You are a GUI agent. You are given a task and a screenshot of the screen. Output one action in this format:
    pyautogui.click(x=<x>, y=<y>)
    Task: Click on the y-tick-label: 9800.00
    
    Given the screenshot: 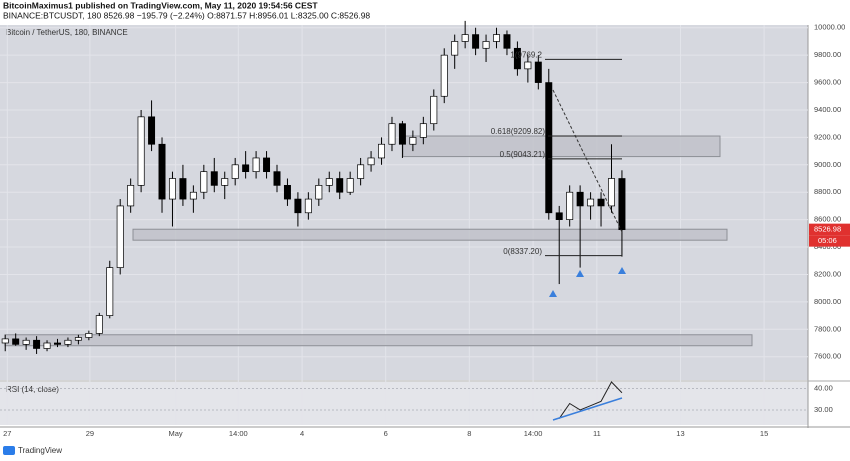 What is the action you would take?
    pyautogui.click(x=827, y=54)
    